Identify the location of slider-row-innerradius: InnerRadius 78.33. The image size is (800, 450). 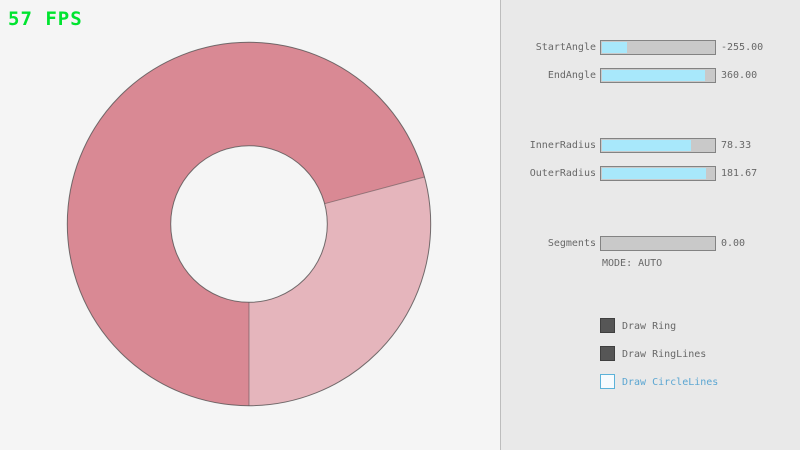
(650, 145).